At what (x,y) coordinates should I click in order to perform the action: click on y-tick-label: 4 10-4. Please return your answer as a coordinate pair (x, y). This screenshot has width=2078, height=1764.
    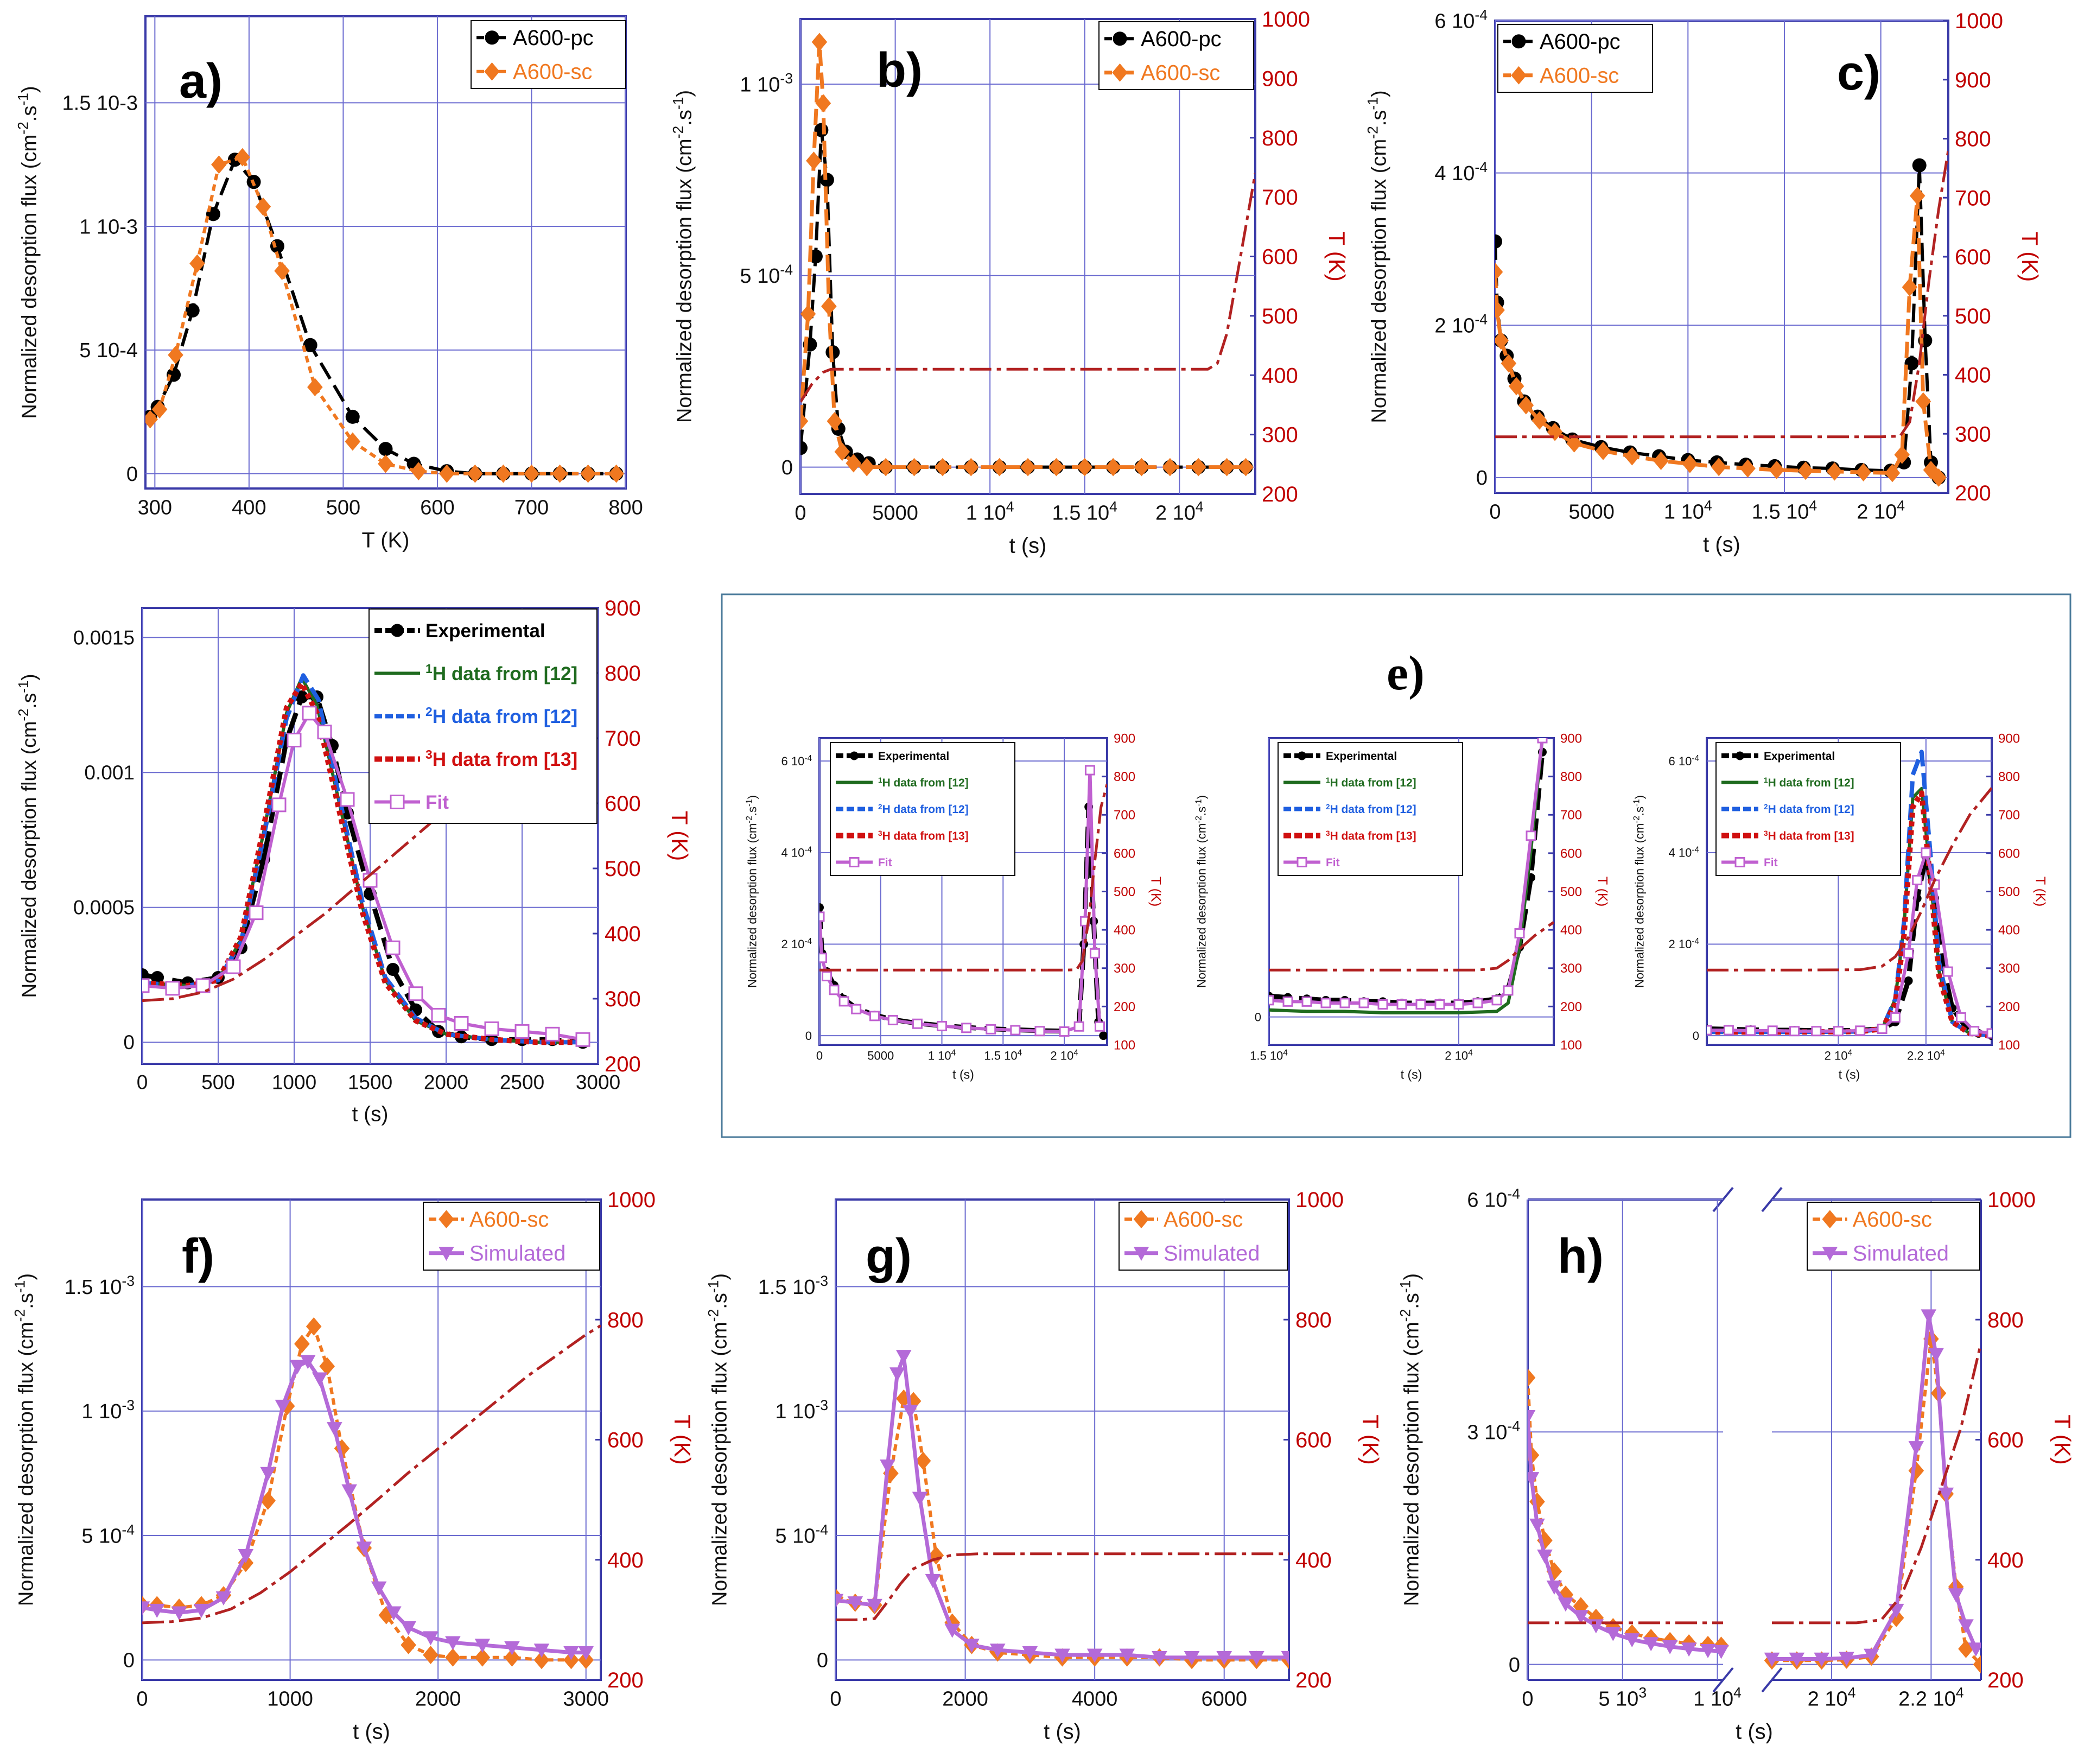
    Looking at the image, I should click on (797, 853).